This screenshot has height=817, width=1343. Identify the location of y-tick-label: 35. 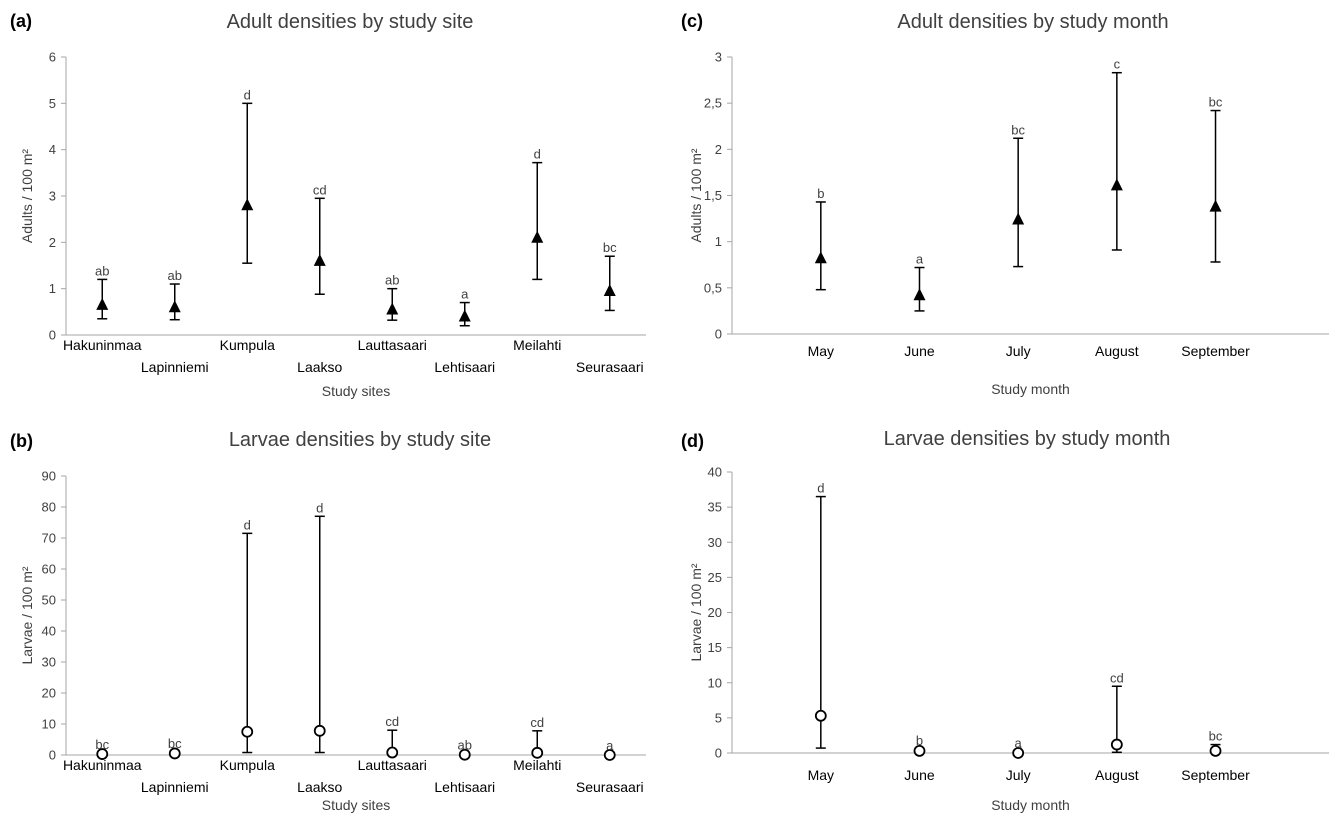
(715, 507).